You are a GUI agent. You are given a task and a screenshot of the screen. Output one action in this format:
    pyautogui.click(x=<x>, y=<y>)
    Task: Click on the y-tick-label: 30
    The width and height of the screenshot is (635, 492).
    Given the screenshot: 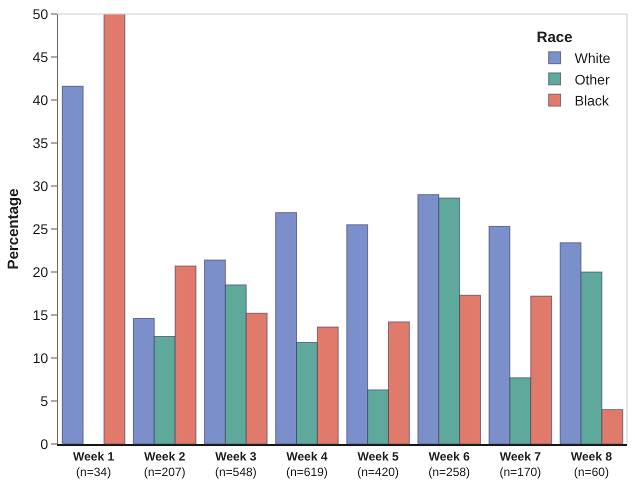 What is the action you would take?
    pyautogui.click(x=40, y=186)
    